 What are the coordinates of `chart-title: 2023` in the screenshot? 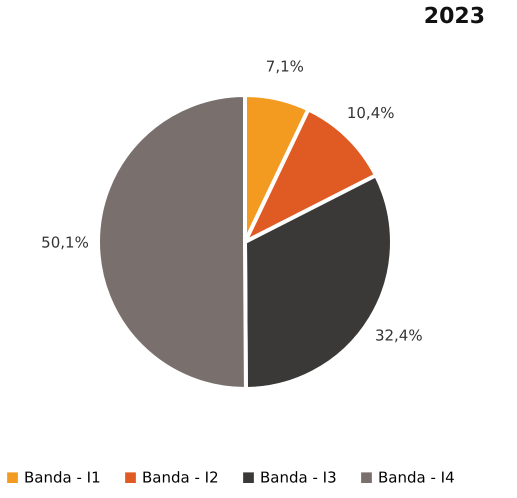 It's located at (454, 16).